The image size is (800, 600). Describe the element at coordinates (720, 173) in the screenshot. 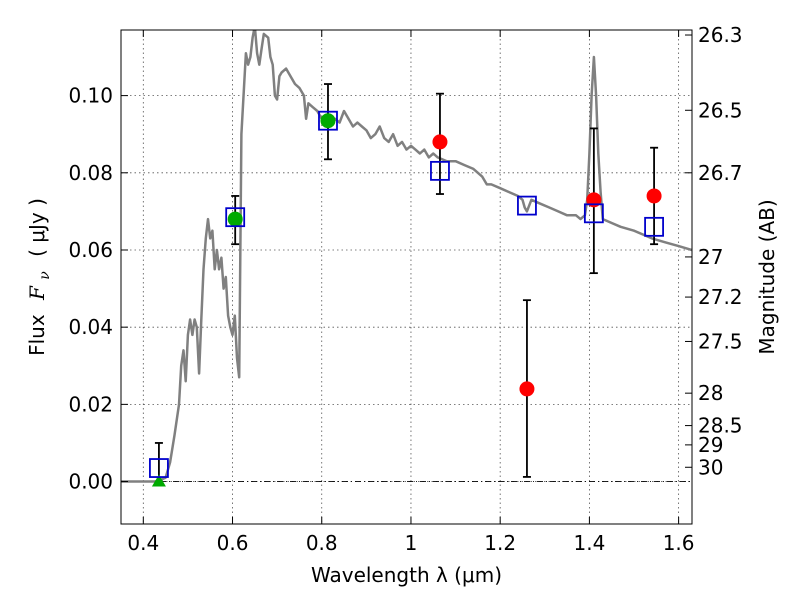

I see `y2-tick-label: 26.7` at that location.